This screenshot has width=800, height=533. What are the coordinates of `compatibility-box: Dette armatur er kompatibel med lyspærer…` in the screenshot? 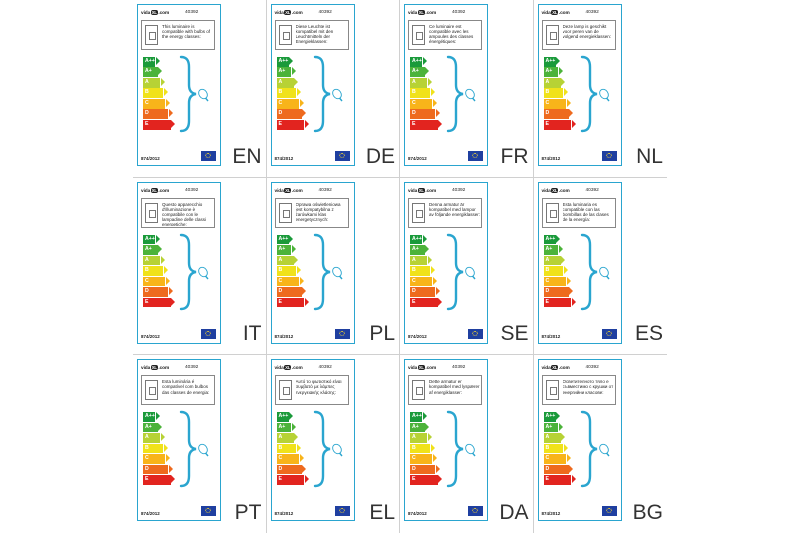 It's located at (445, 390).